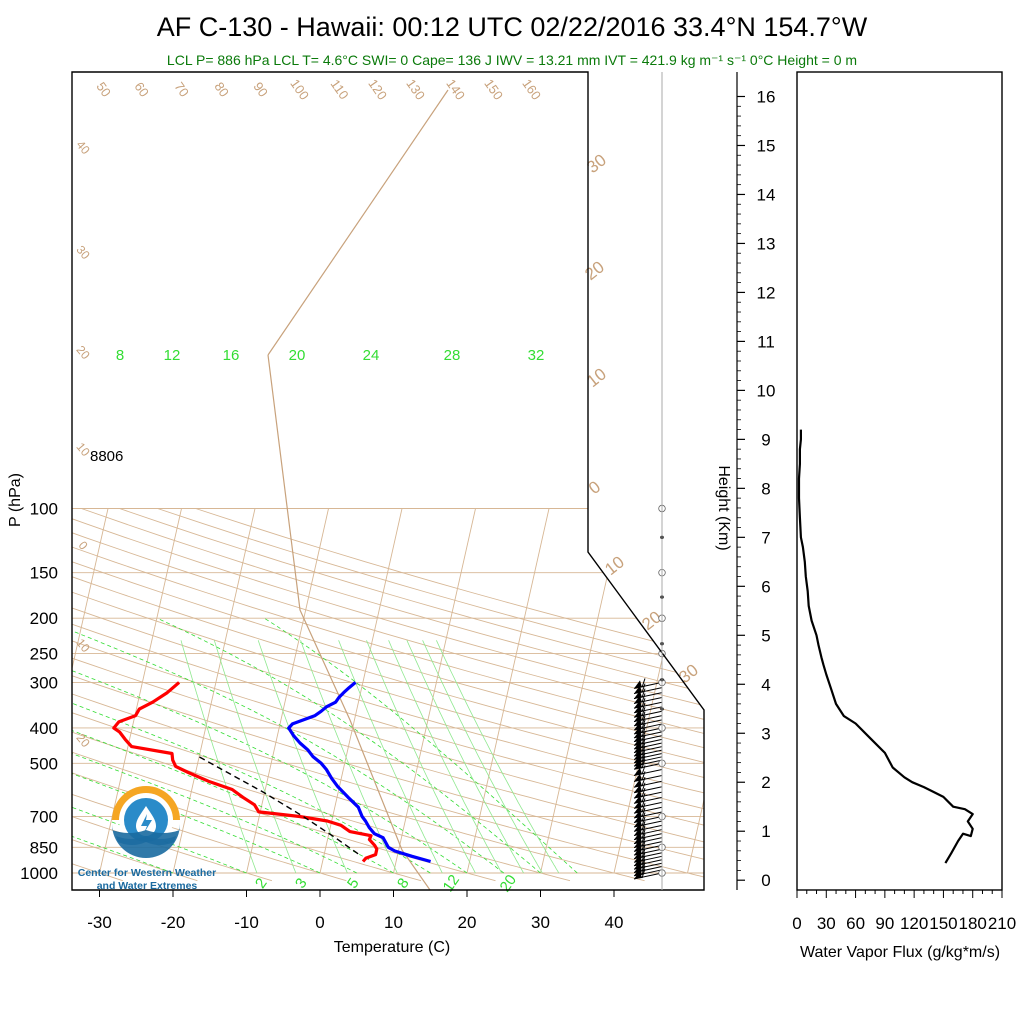 Image resolution: width=1024 pixels, height=1024 pixels. I want to click on dry-adiabat-label: 120, so click(377, 89).